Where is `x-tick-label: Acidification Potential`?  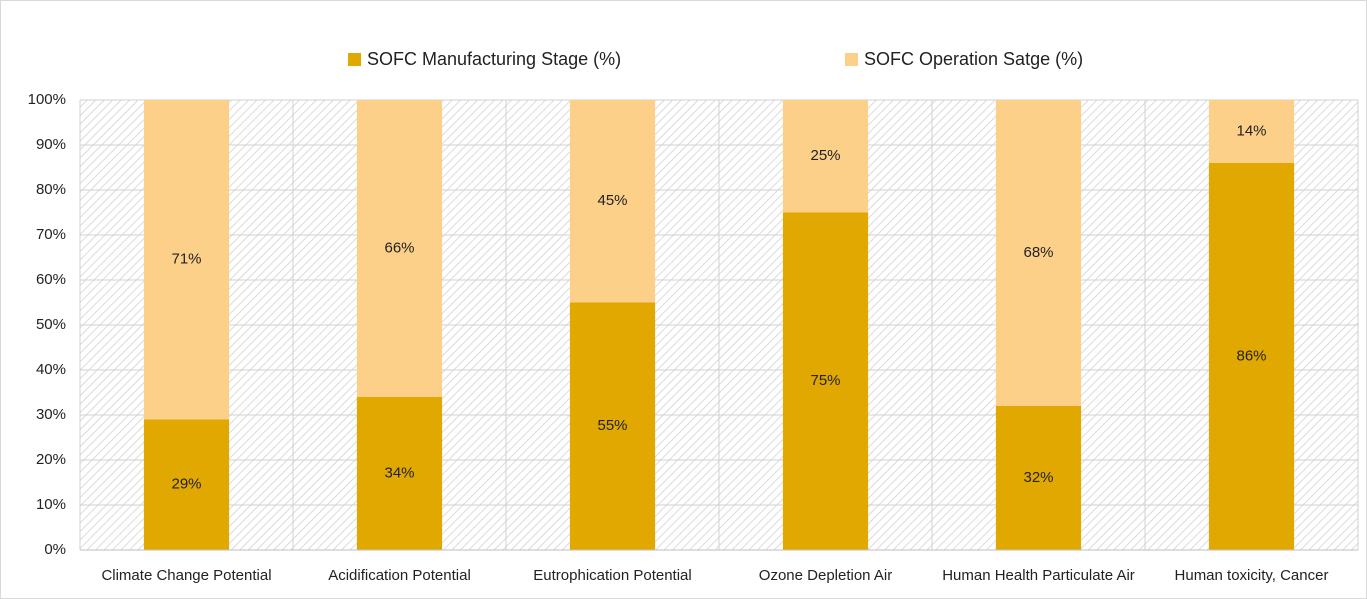
x-tick-label: Acidification Potential is located at coordinates (399, 575).